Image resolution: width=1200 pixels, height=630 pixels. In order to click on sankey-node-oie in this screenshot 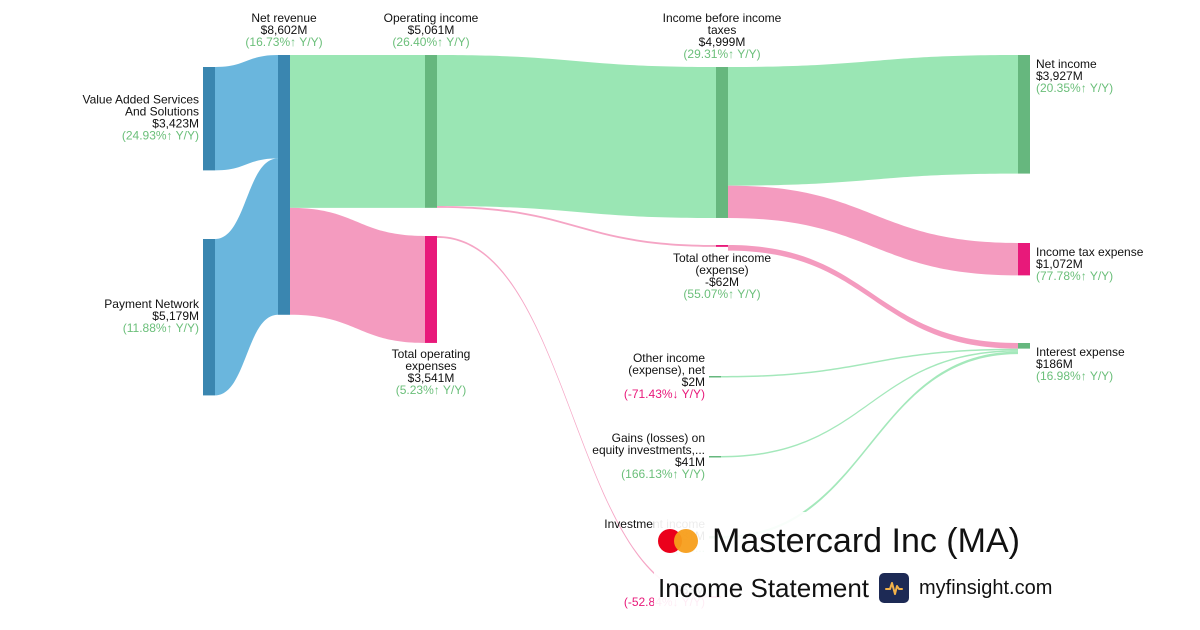, I will do `click(715, 377)`.